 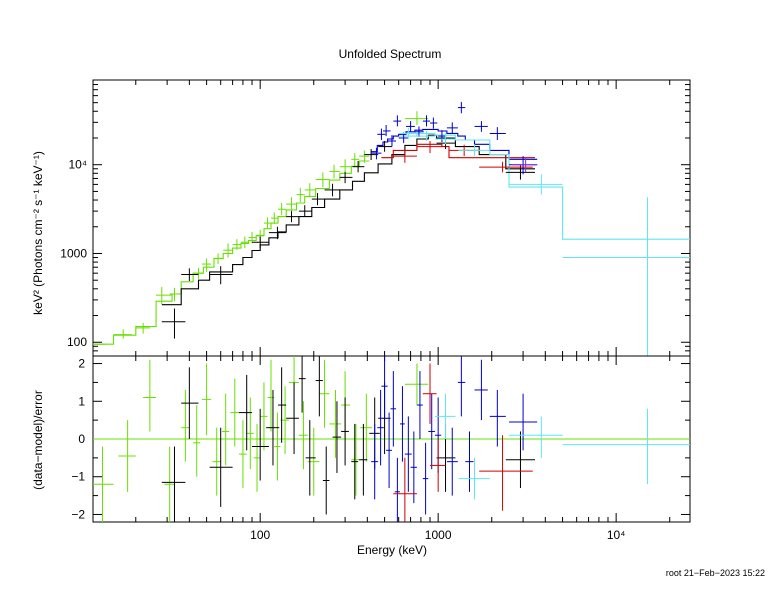 What do you see at coordinates (81, 401) in the screenshot?
I see `y-tick-label: 1` at bounding box center [81, 401].